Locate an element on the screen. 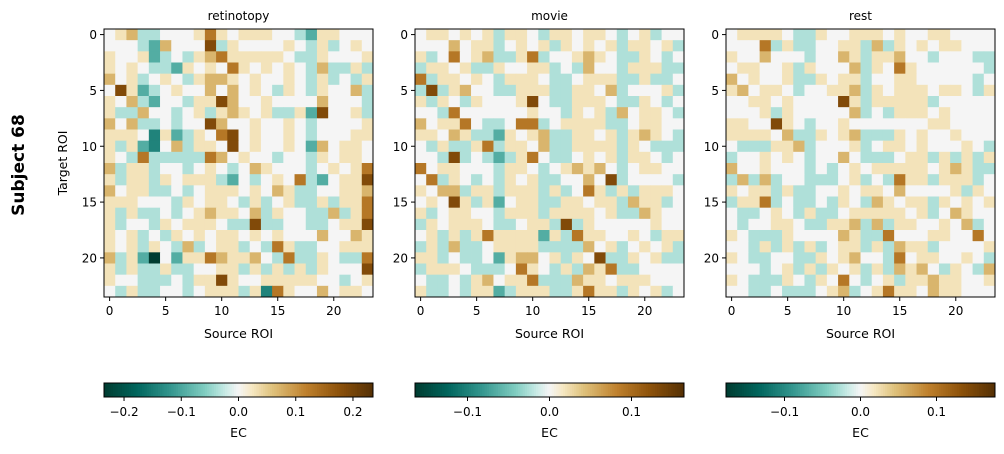 This screenshot has height=454, width=1004. colorbar-tick-label: 0.2 is located at coordinates (352, 412).